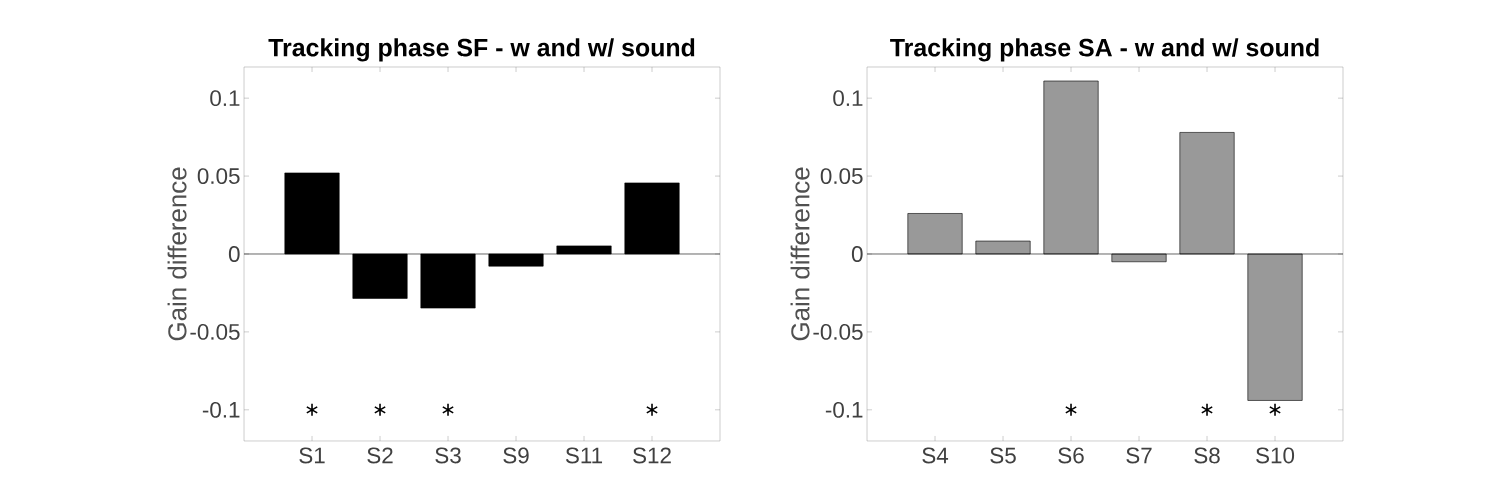 This screenshot has width=1505, height=484. Describe the element at coordinates (312, 455) in the screenshot. I see `x-tick-label: S1` at that location.